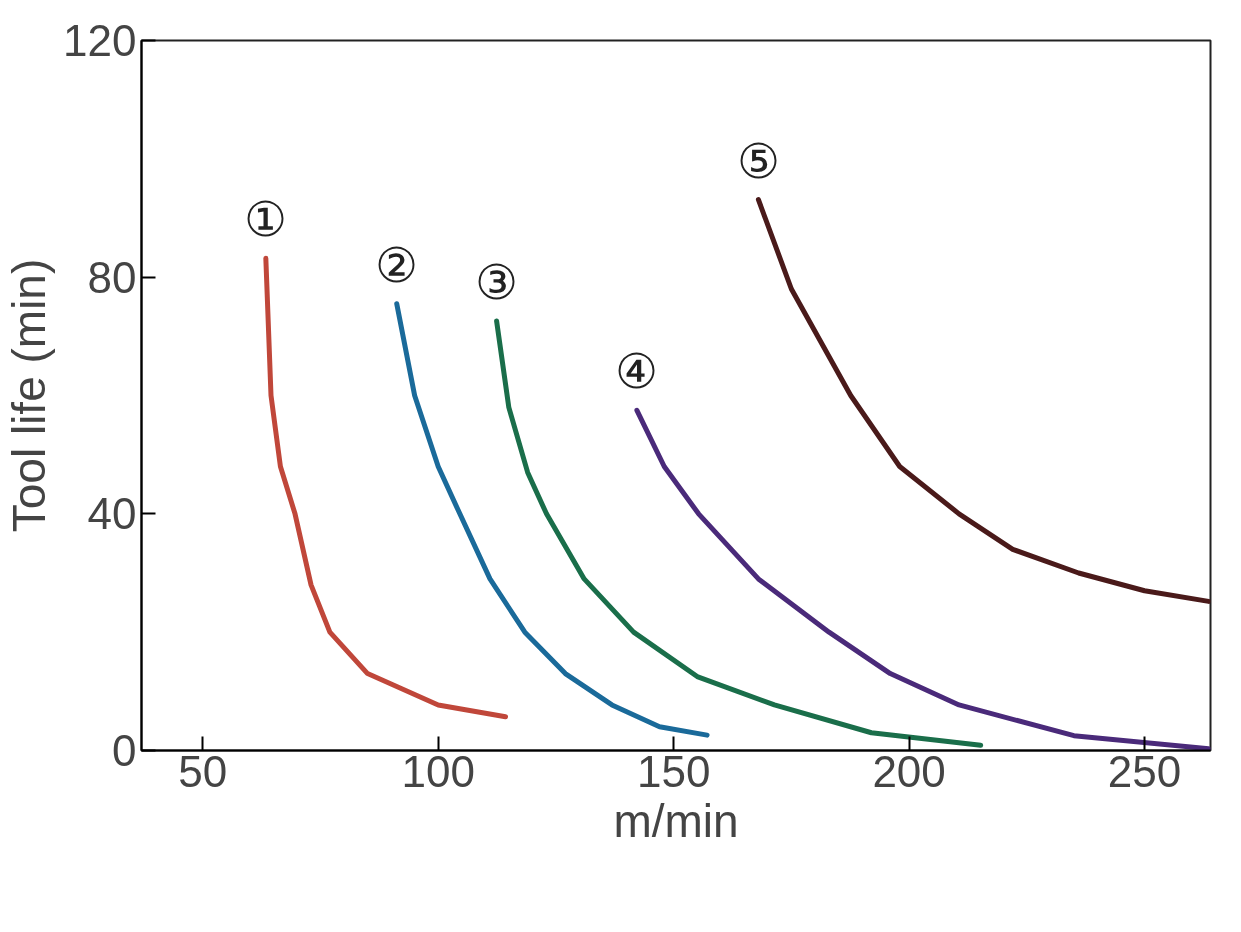 This screenshot has height=932, width=1241. Describe the element at coordinates (29, 395) in the screenshot. I see `y-axis-title: Tool life (min)` at that location.